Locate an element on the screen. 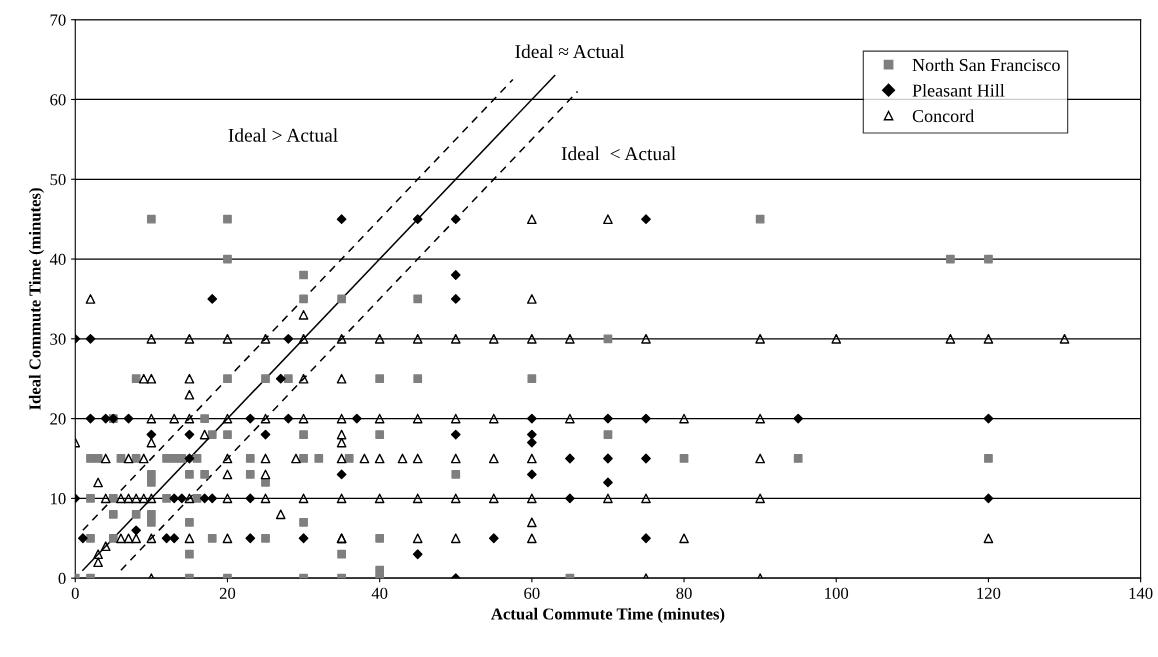 The width and height of the screenshot is (1158, 657). y-tick-label: 40 is located at coordinates (57, 259).